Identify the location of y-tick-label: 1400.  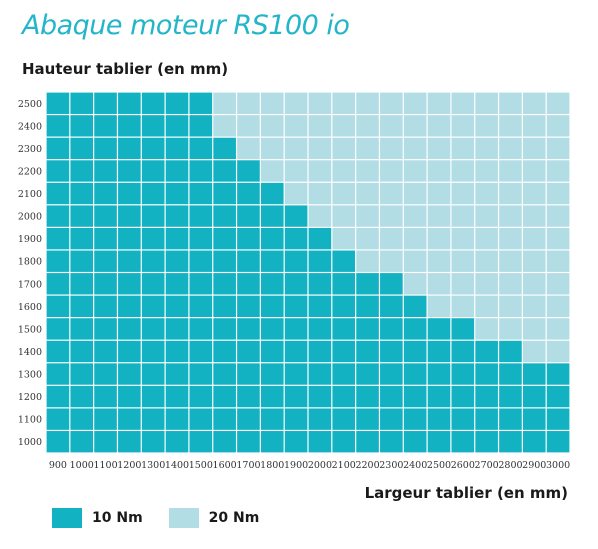
(30, 352).